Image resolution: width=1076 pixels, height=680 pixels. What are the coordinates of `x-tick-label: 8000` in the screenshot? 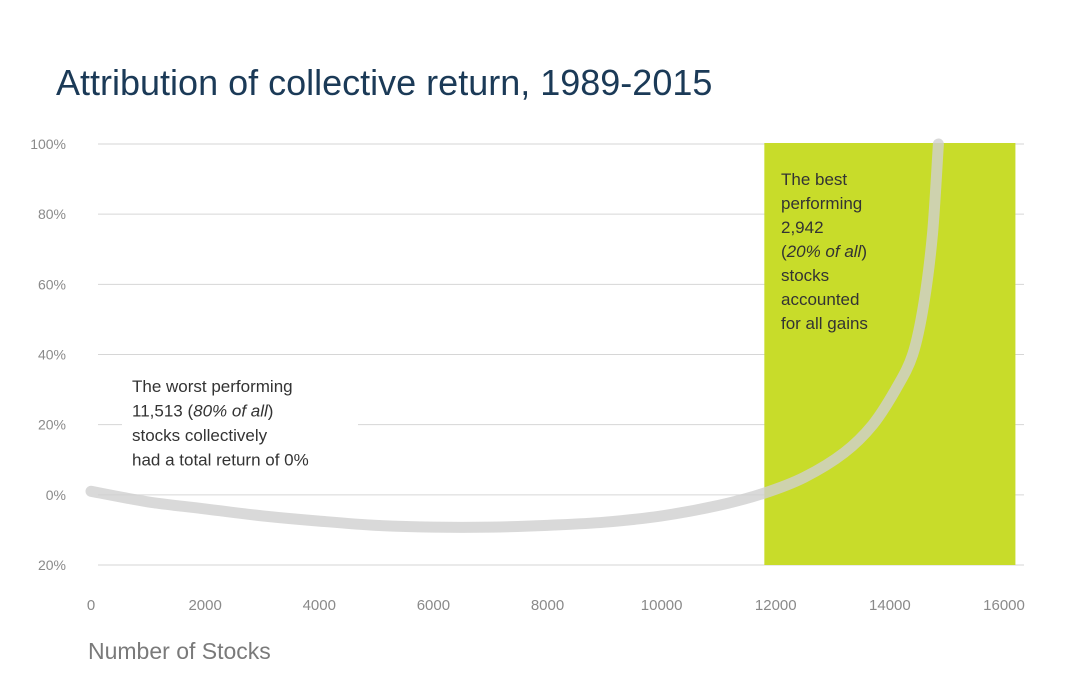 It's located at (547, 605).